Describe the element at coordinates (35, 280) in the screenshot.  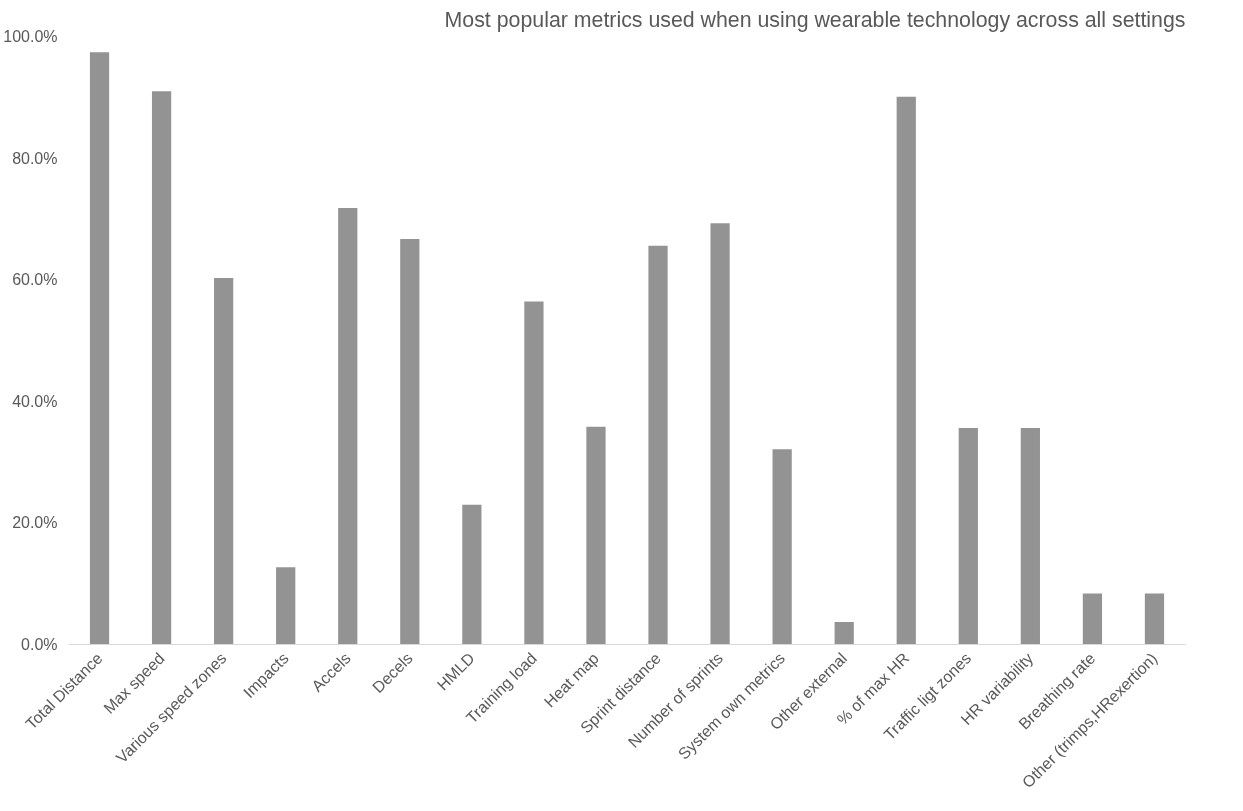
I see `y-tick-label: 60.0%` at that location.